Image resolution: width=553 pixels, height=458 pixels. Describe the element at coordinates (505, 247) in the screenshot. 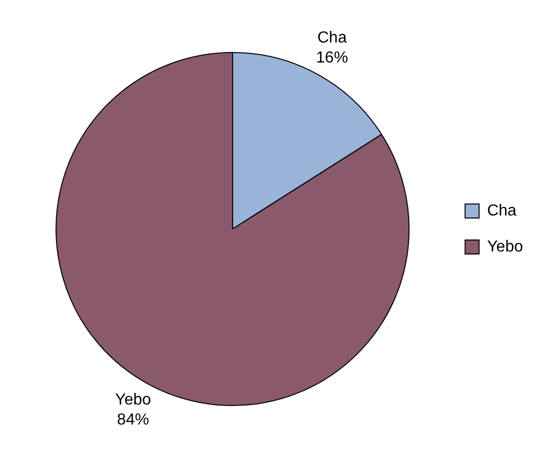

I see `legend-label: Yebo` at that location.